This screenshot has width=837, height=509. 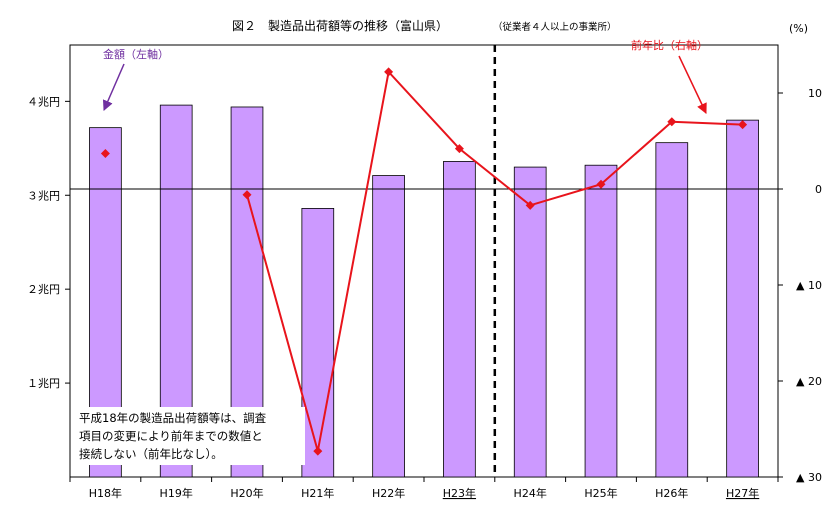 I want to click on x-tick-label: H20年, so click(x=246, y=493).